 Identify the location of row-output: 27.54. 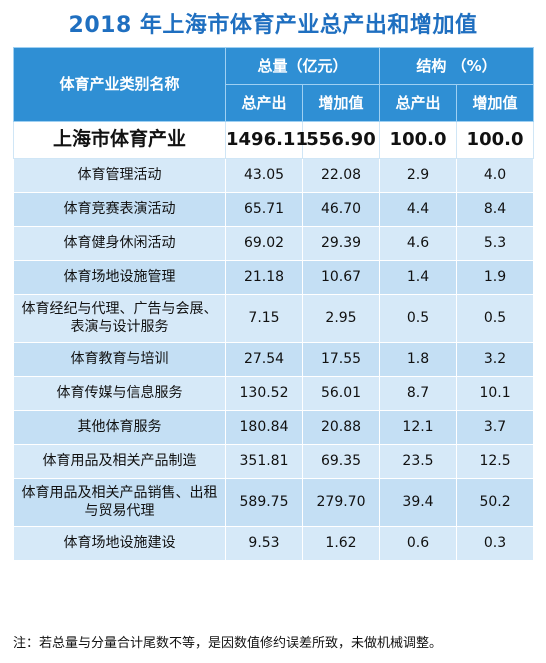
(264, 359).